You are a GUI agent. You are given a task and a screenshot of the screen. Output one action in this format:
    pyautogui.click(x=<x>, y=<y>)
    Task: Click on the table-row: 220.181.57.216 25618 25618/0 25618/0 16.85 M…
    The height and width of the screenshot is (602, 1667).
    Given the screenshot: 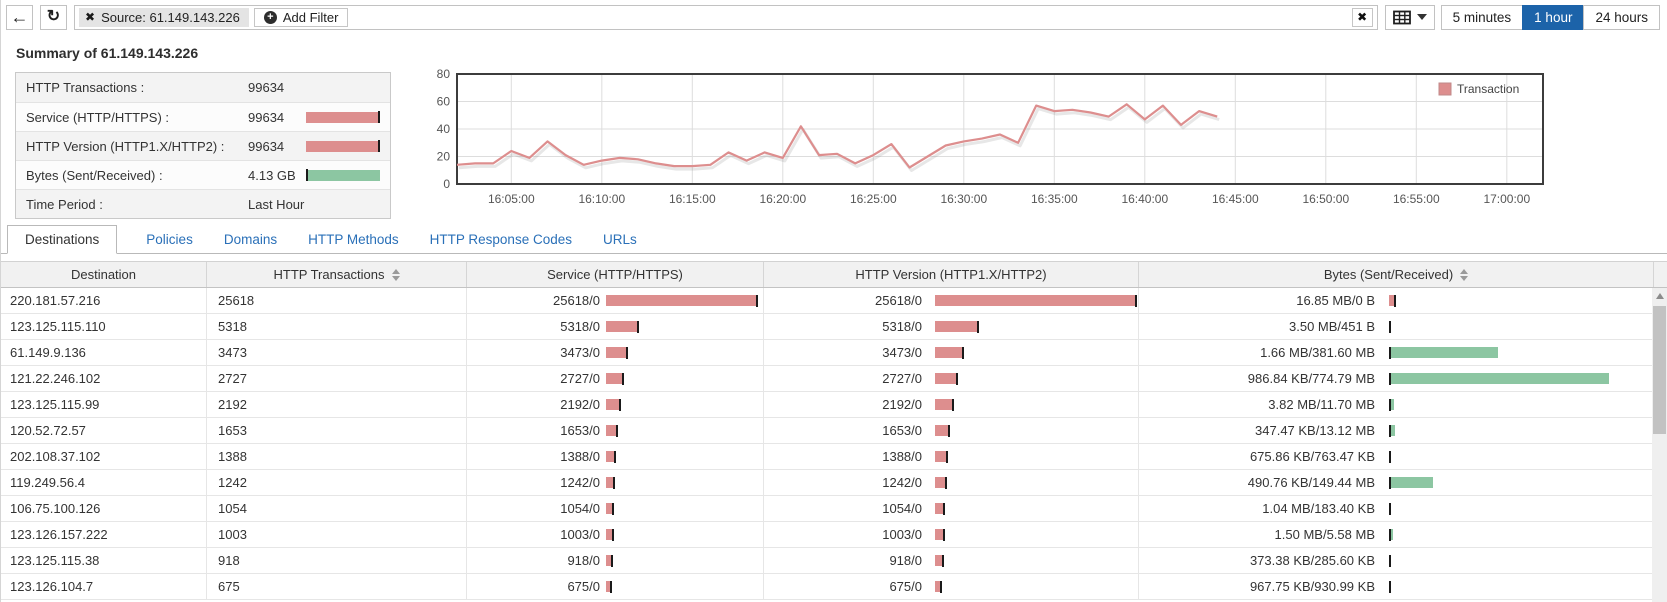 What is the action you would take?
    pyautogui.click(x=827, y=301)
    